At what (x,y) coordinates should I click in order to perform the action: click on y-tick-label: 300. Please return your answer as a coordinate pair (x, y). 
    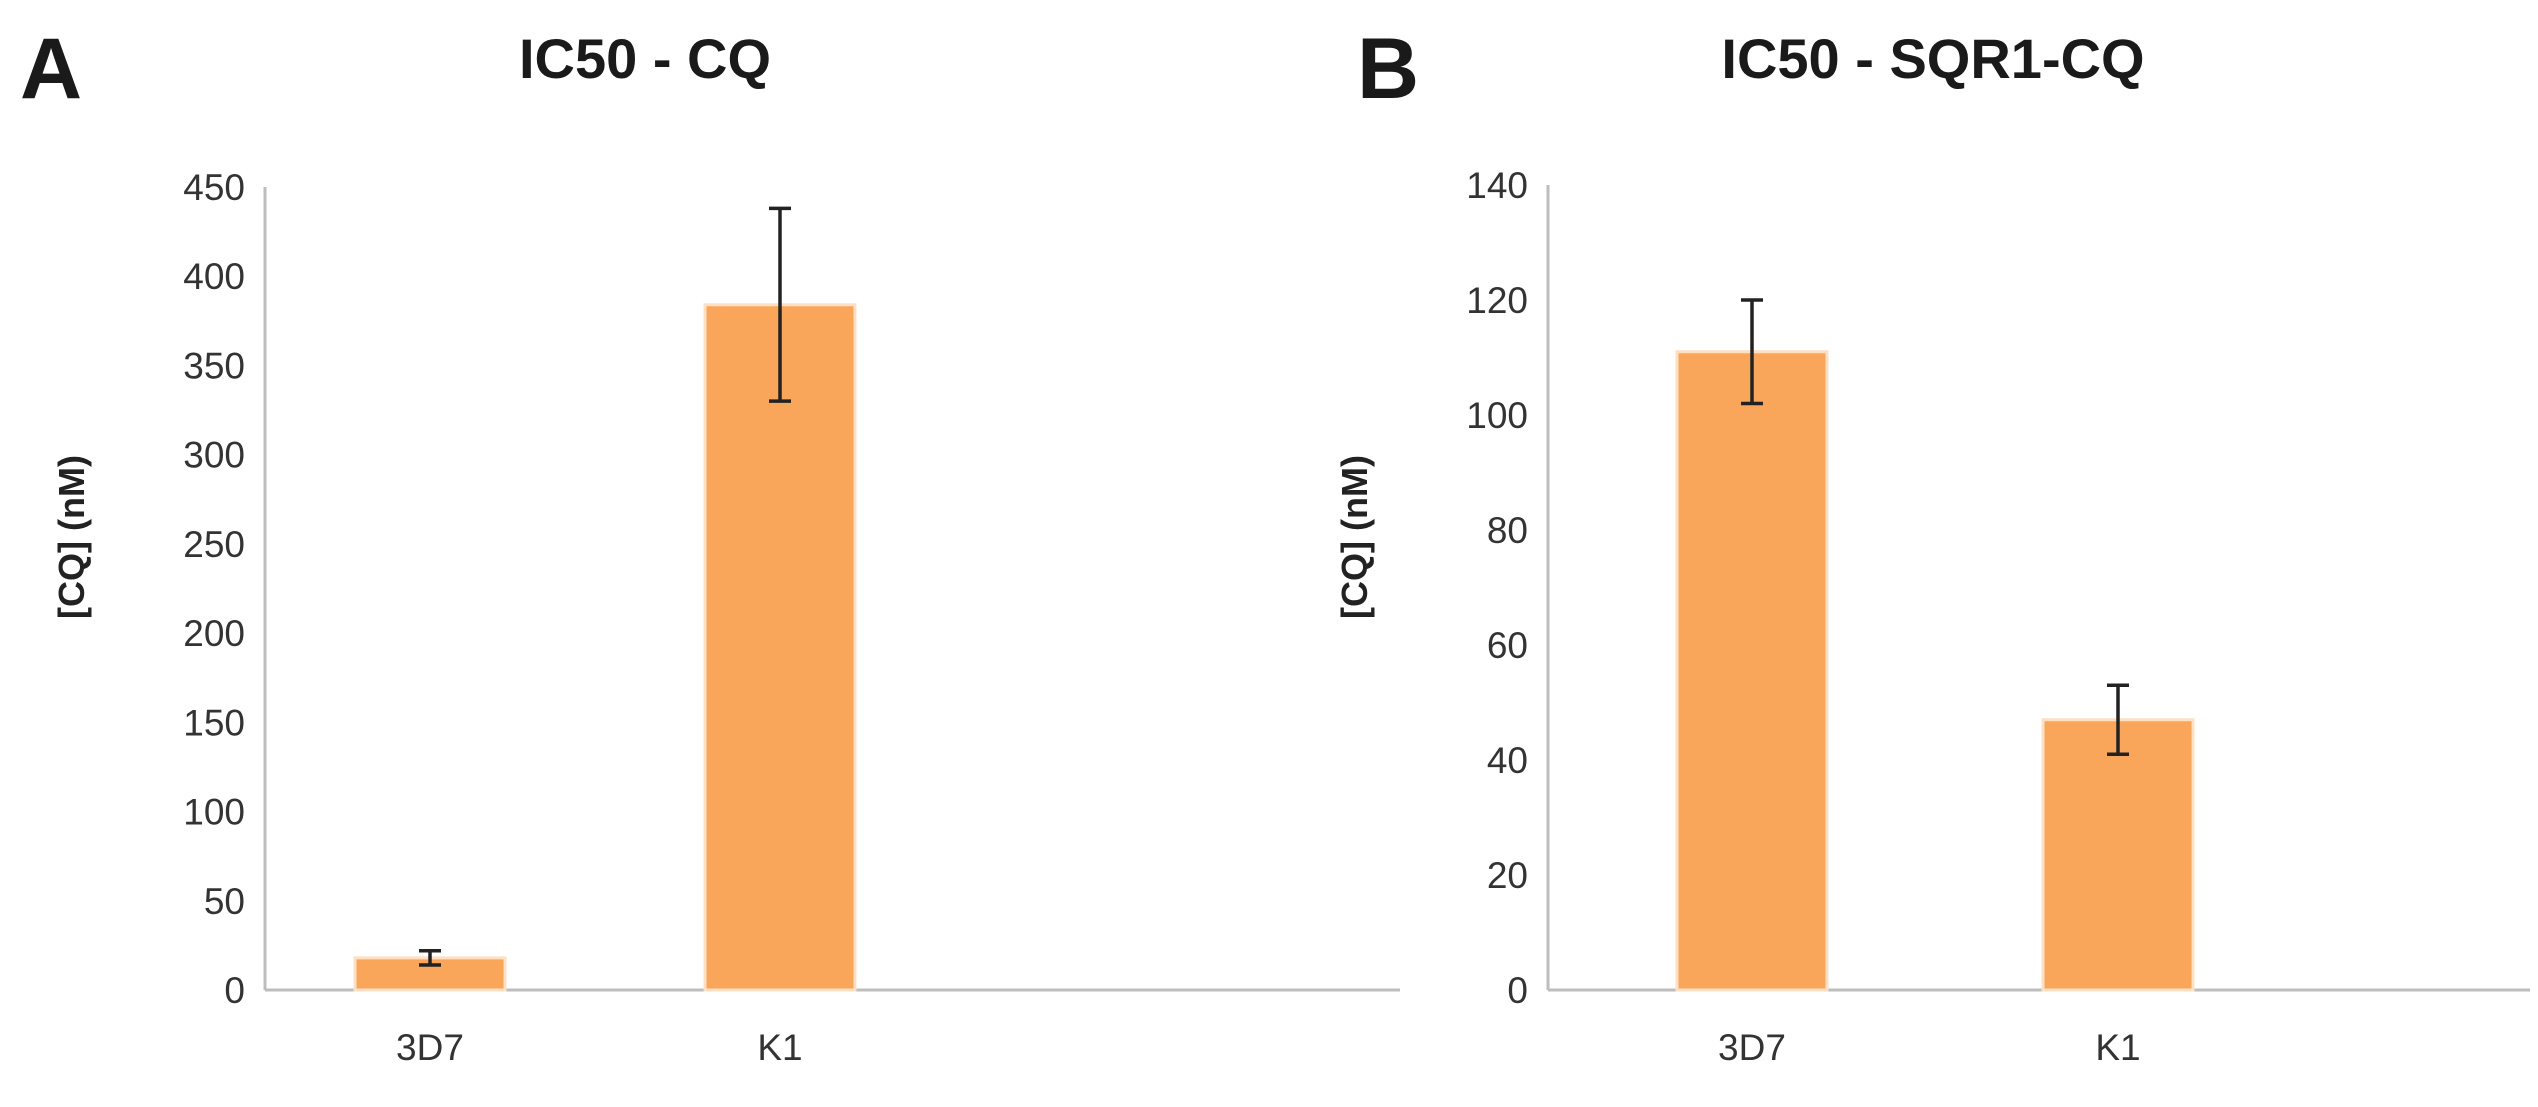
    Looking at the image, I should click on (214, 455).